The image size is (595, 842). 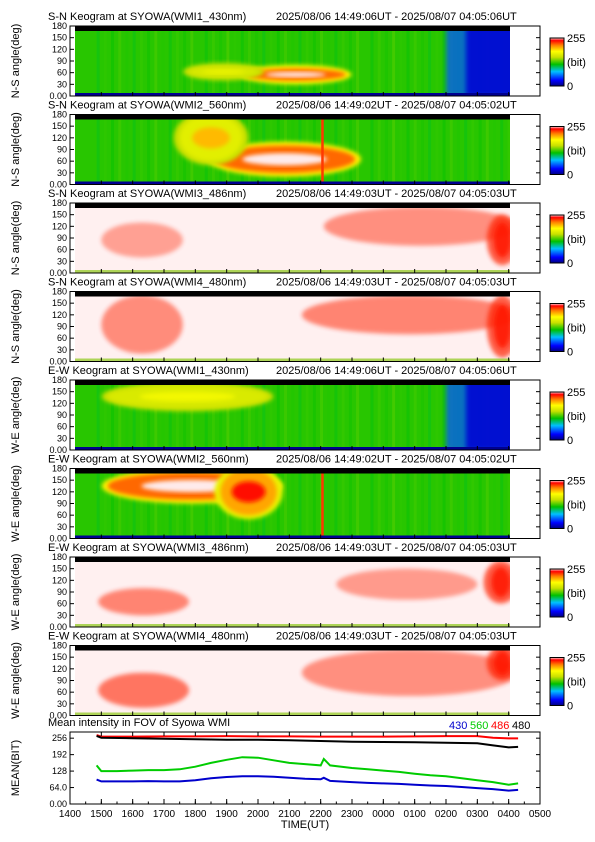 What do you see at coordinates (133, 814) in the screenshot?
I see `x-tick-label: 1600` at bounding box center [133, 814].